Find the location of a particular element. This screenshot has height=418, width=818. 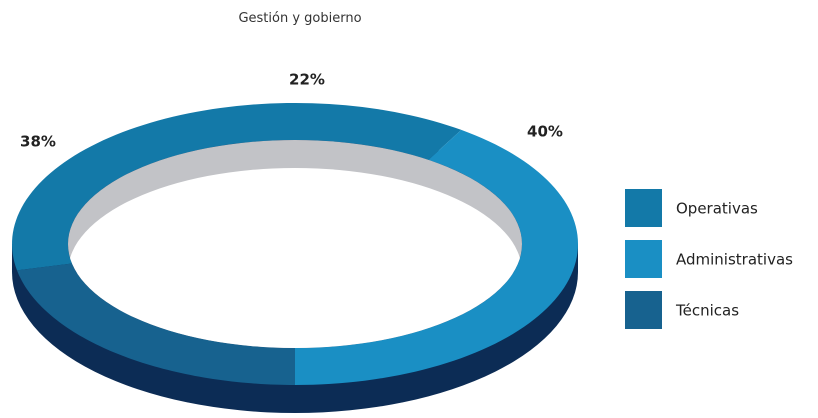

value-label: 38% is located at coordinates (38, 142).